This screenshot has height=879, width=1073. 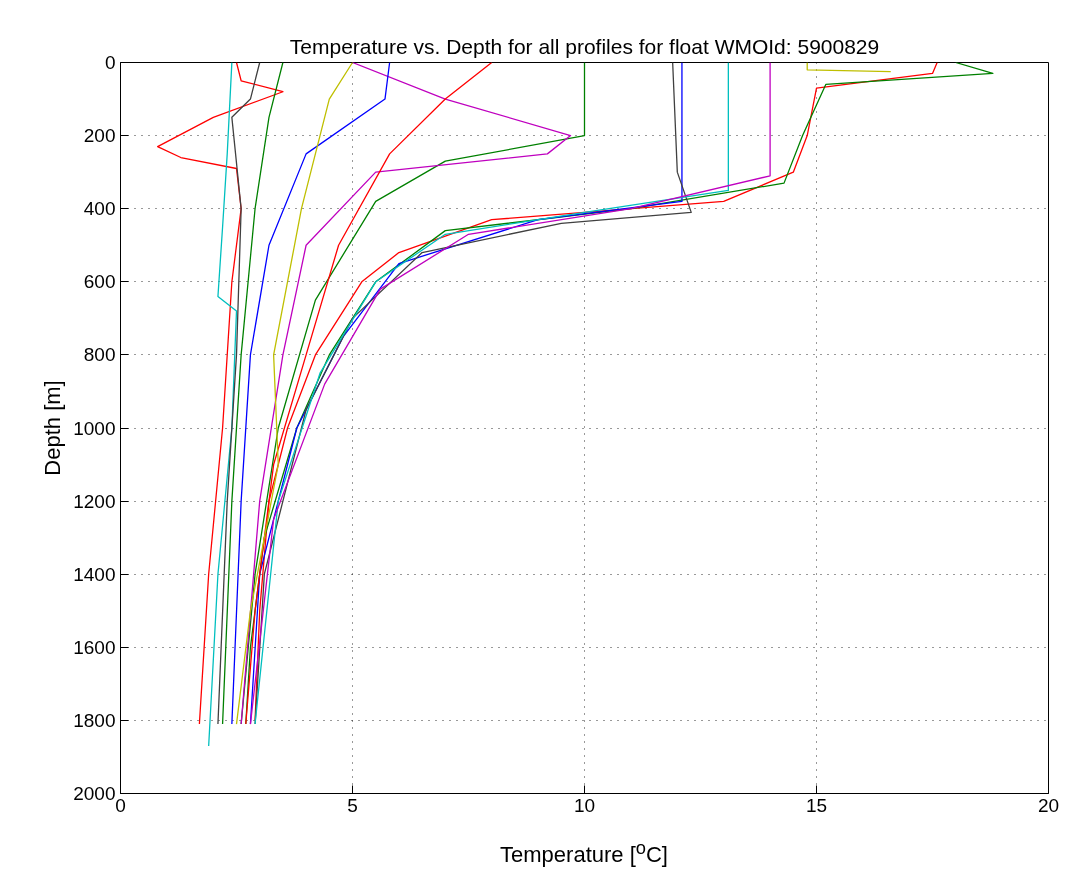 What do you see at coordinates (584, 853) in the screenshot?
I see `x-axis-title: Temperature [$^{o}$C]` at bounding box center [584, 853].